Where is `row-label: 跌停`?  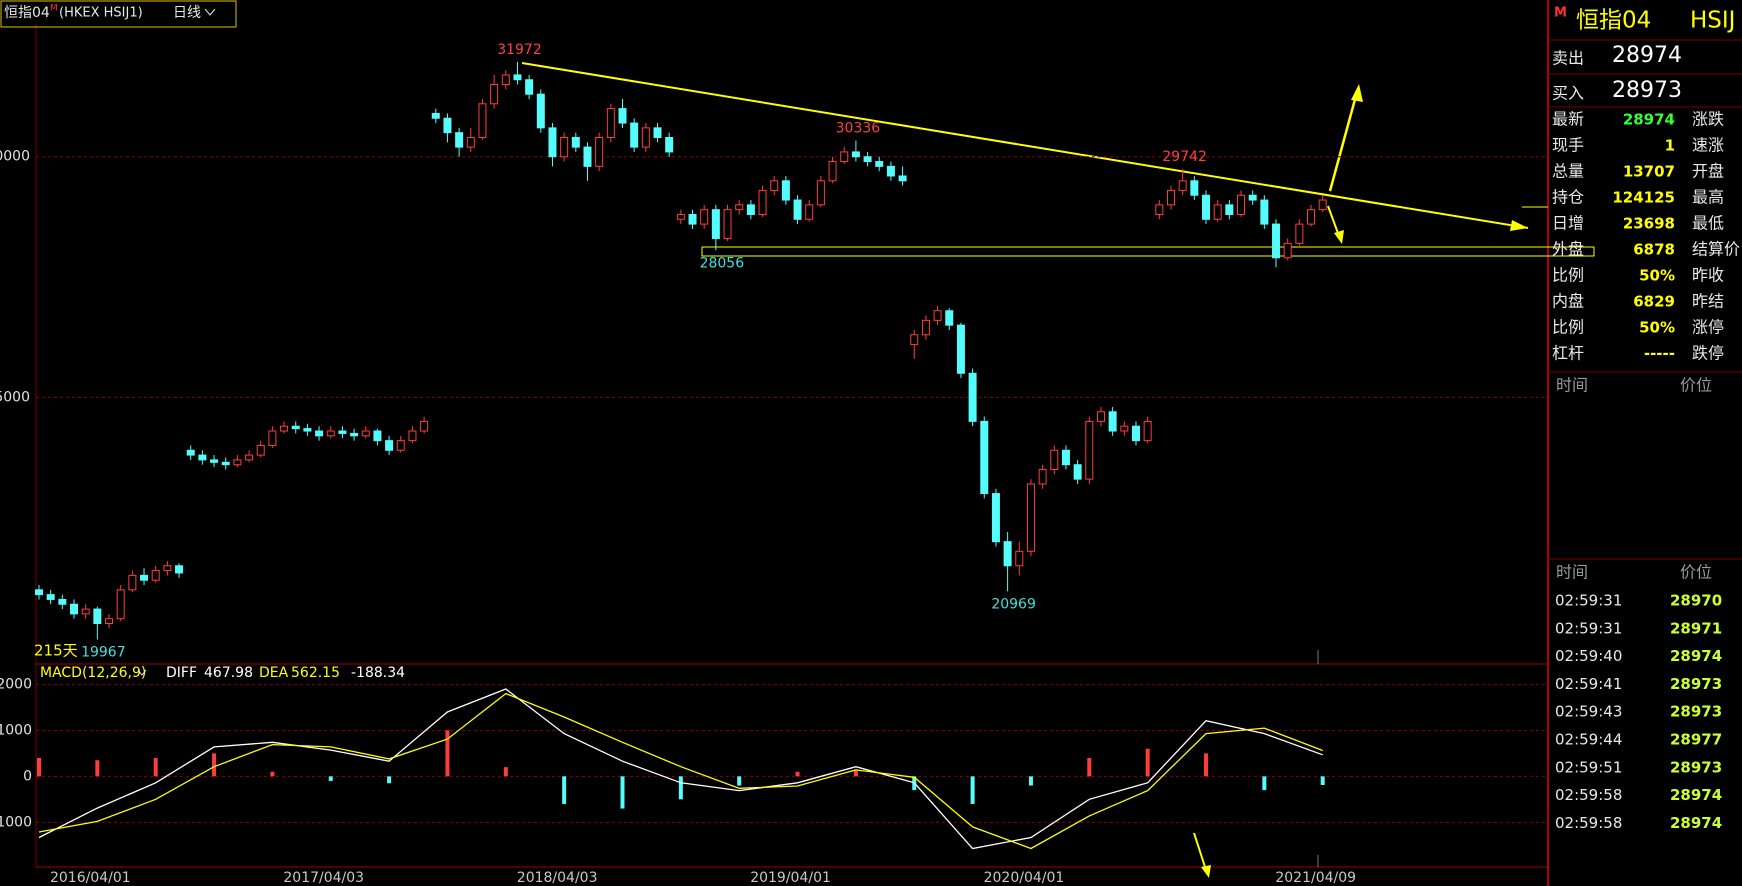 row-label: 跌停 is located at coordinates (1708, 353).